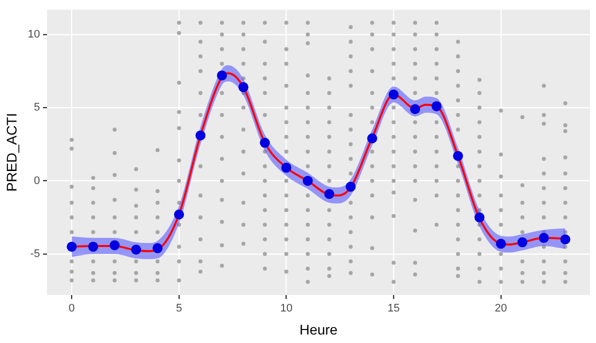 The width and height of the screenshot is (596, 343). I want to click on x-tick-label: 5, so click(179, 308).